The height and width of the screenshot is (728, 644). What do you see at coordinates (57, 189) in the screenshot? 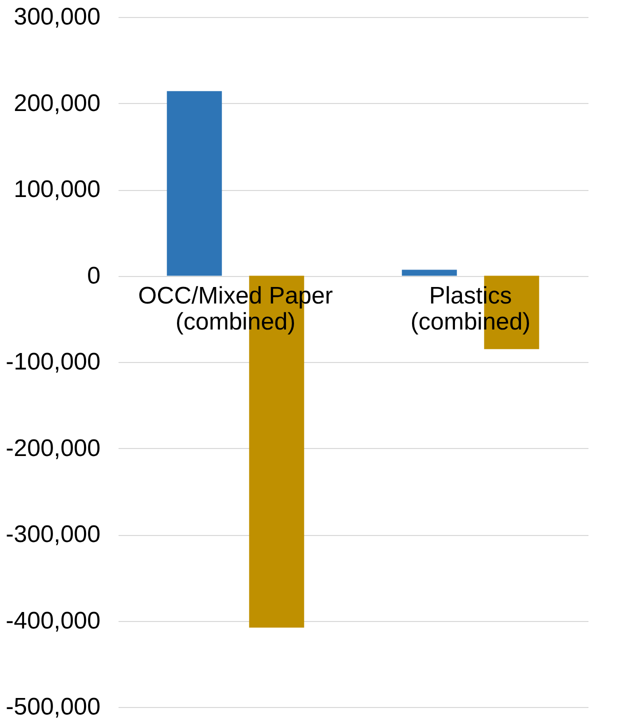
I see `y-tick-label: 100,000` at bounding box center [57, 189].